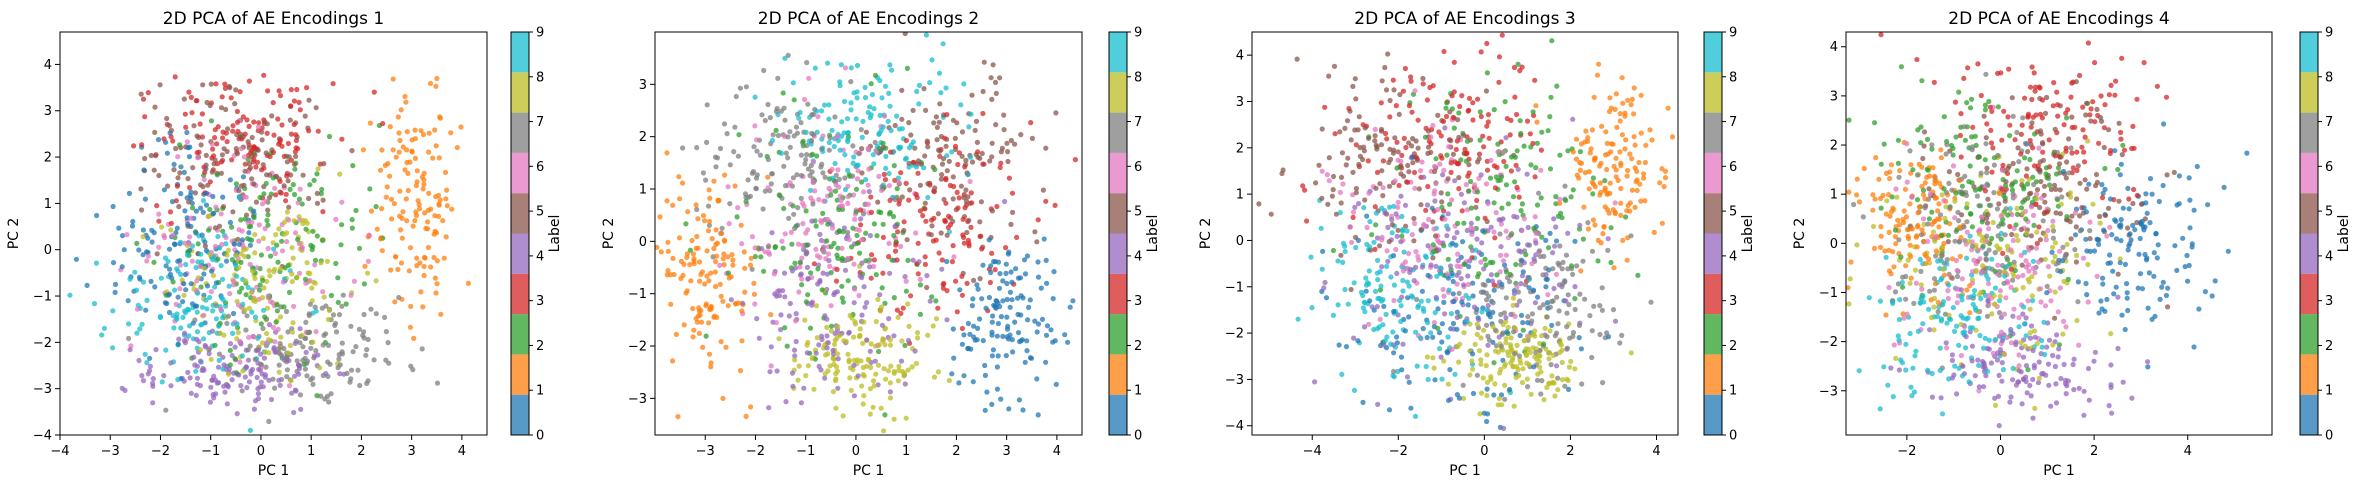  What do you see at coordinates (1733, 256) in the screenshot?
I see `colorbar-tick-label: 4` at bounding box center [1733, 256].